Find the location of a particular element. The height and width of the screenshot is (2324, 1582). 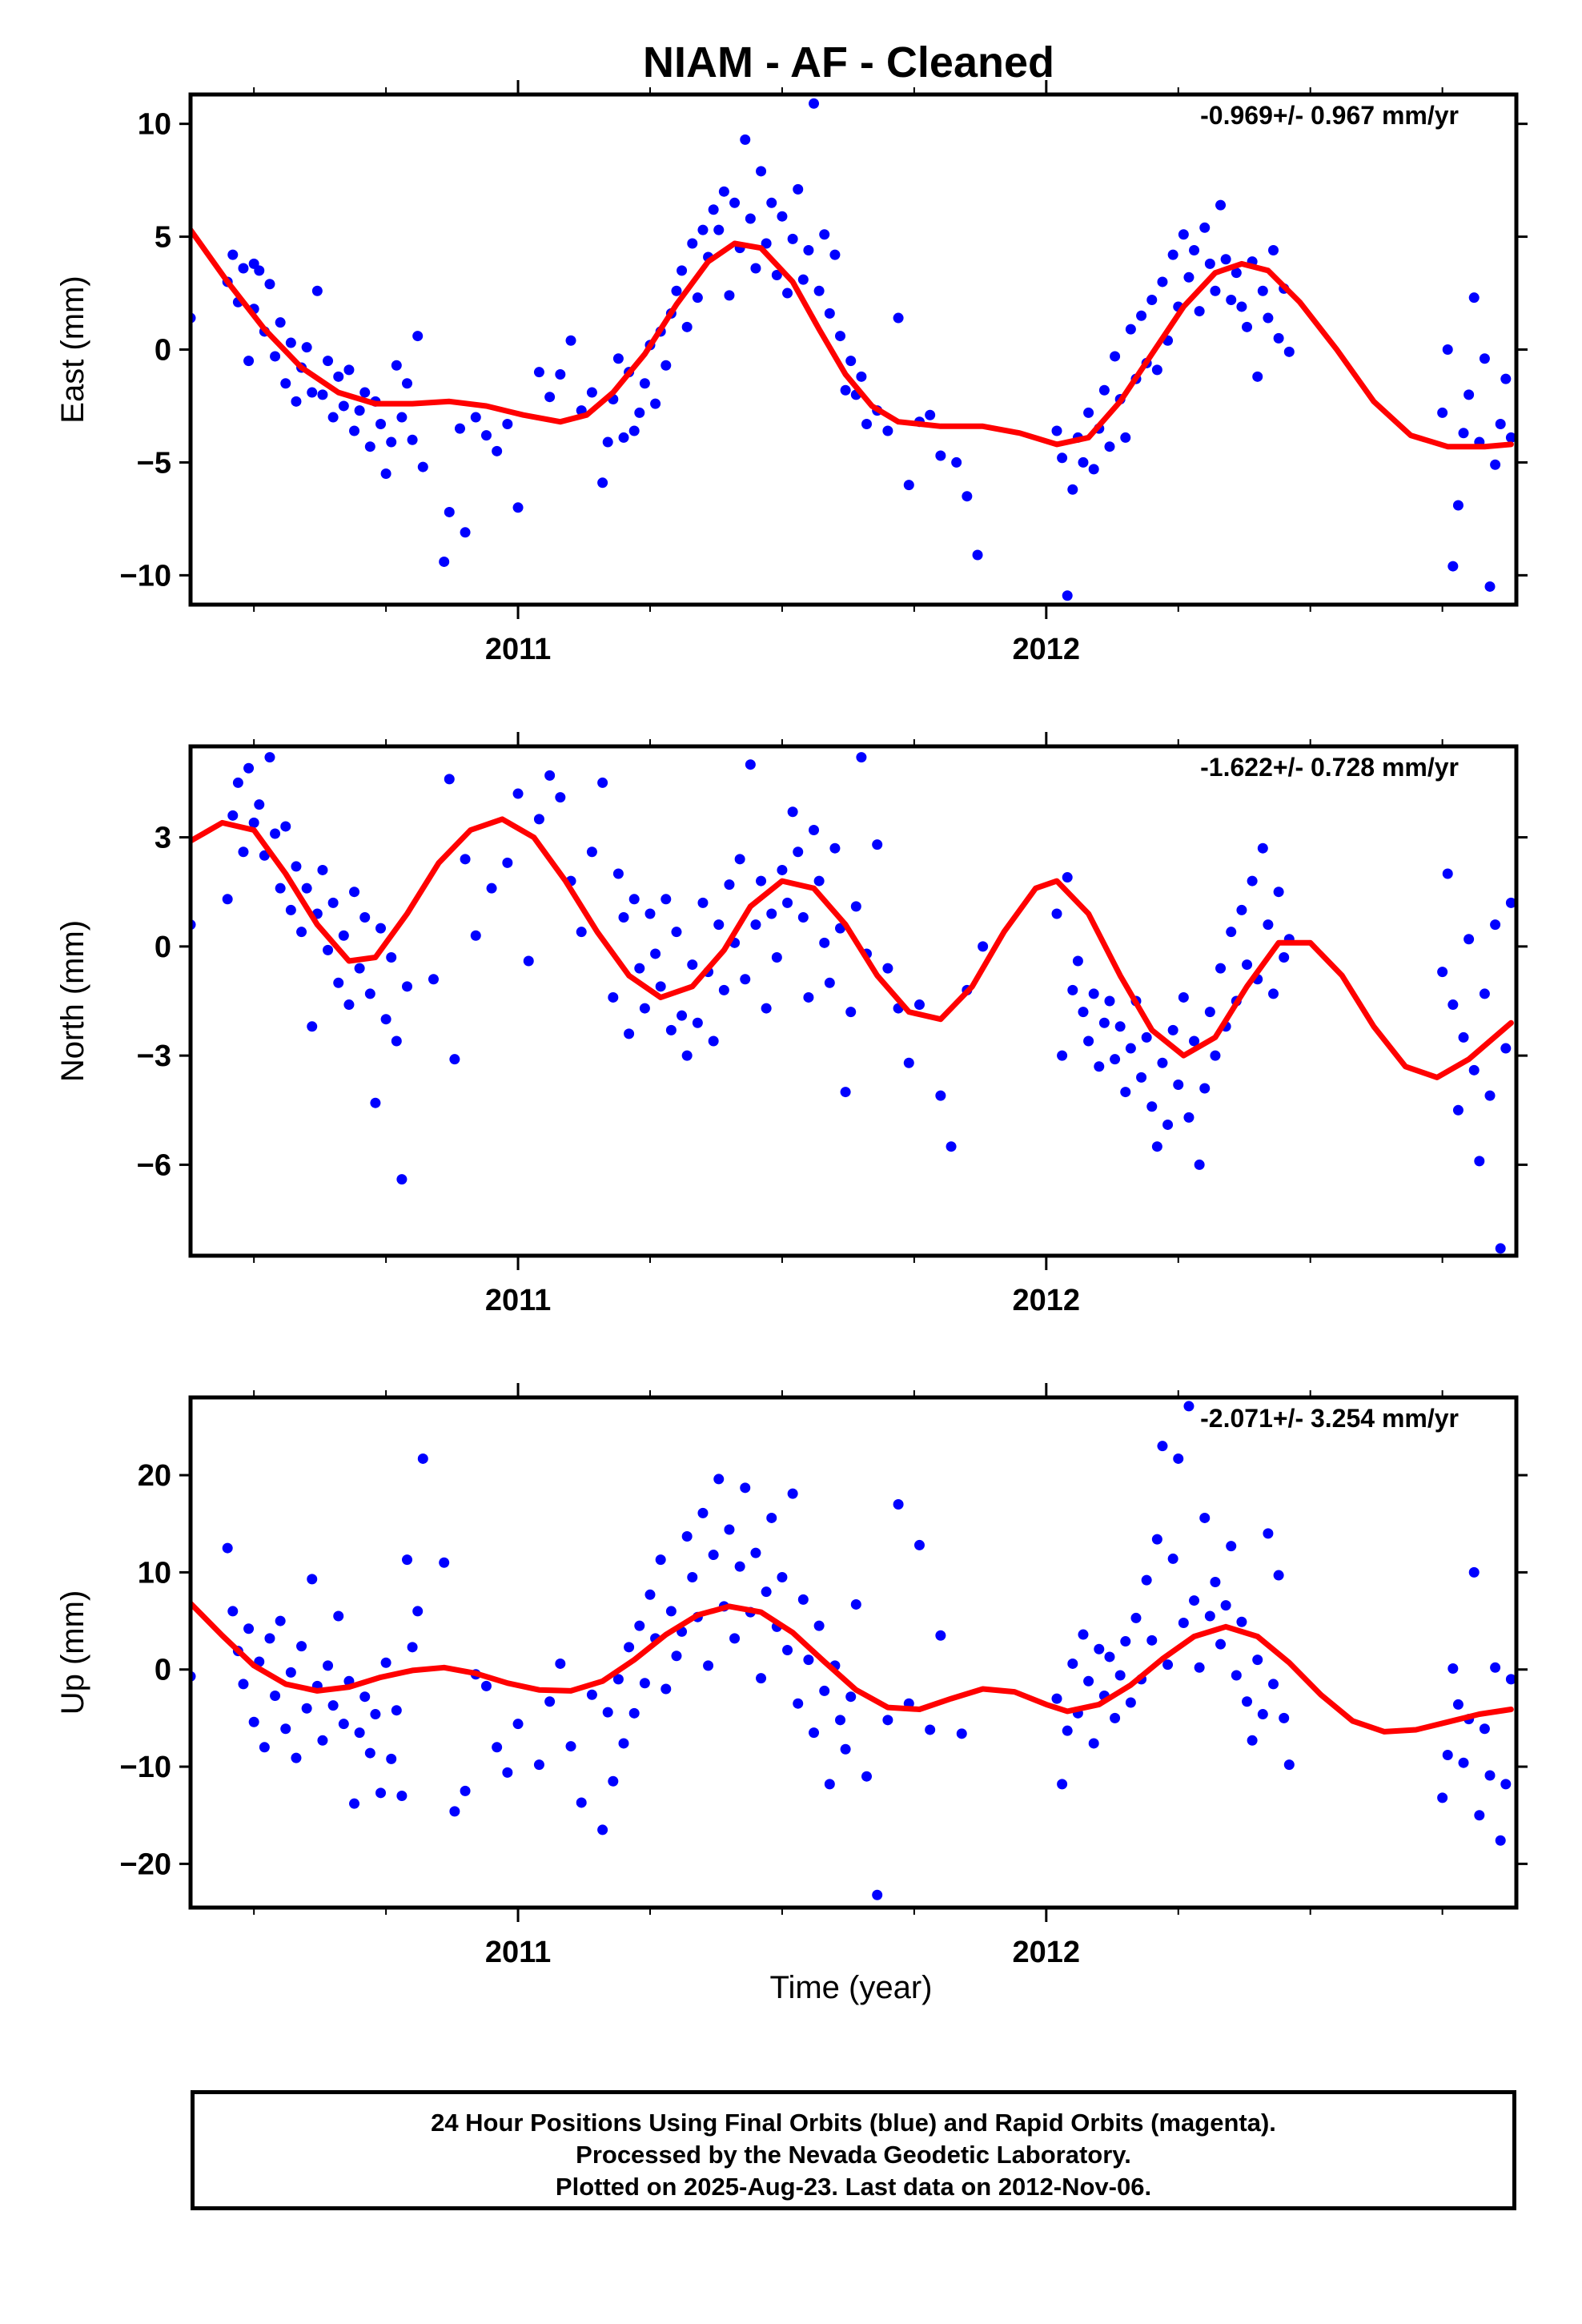

up-y-tick-label: 20 is located at coordinates (154, 1476).